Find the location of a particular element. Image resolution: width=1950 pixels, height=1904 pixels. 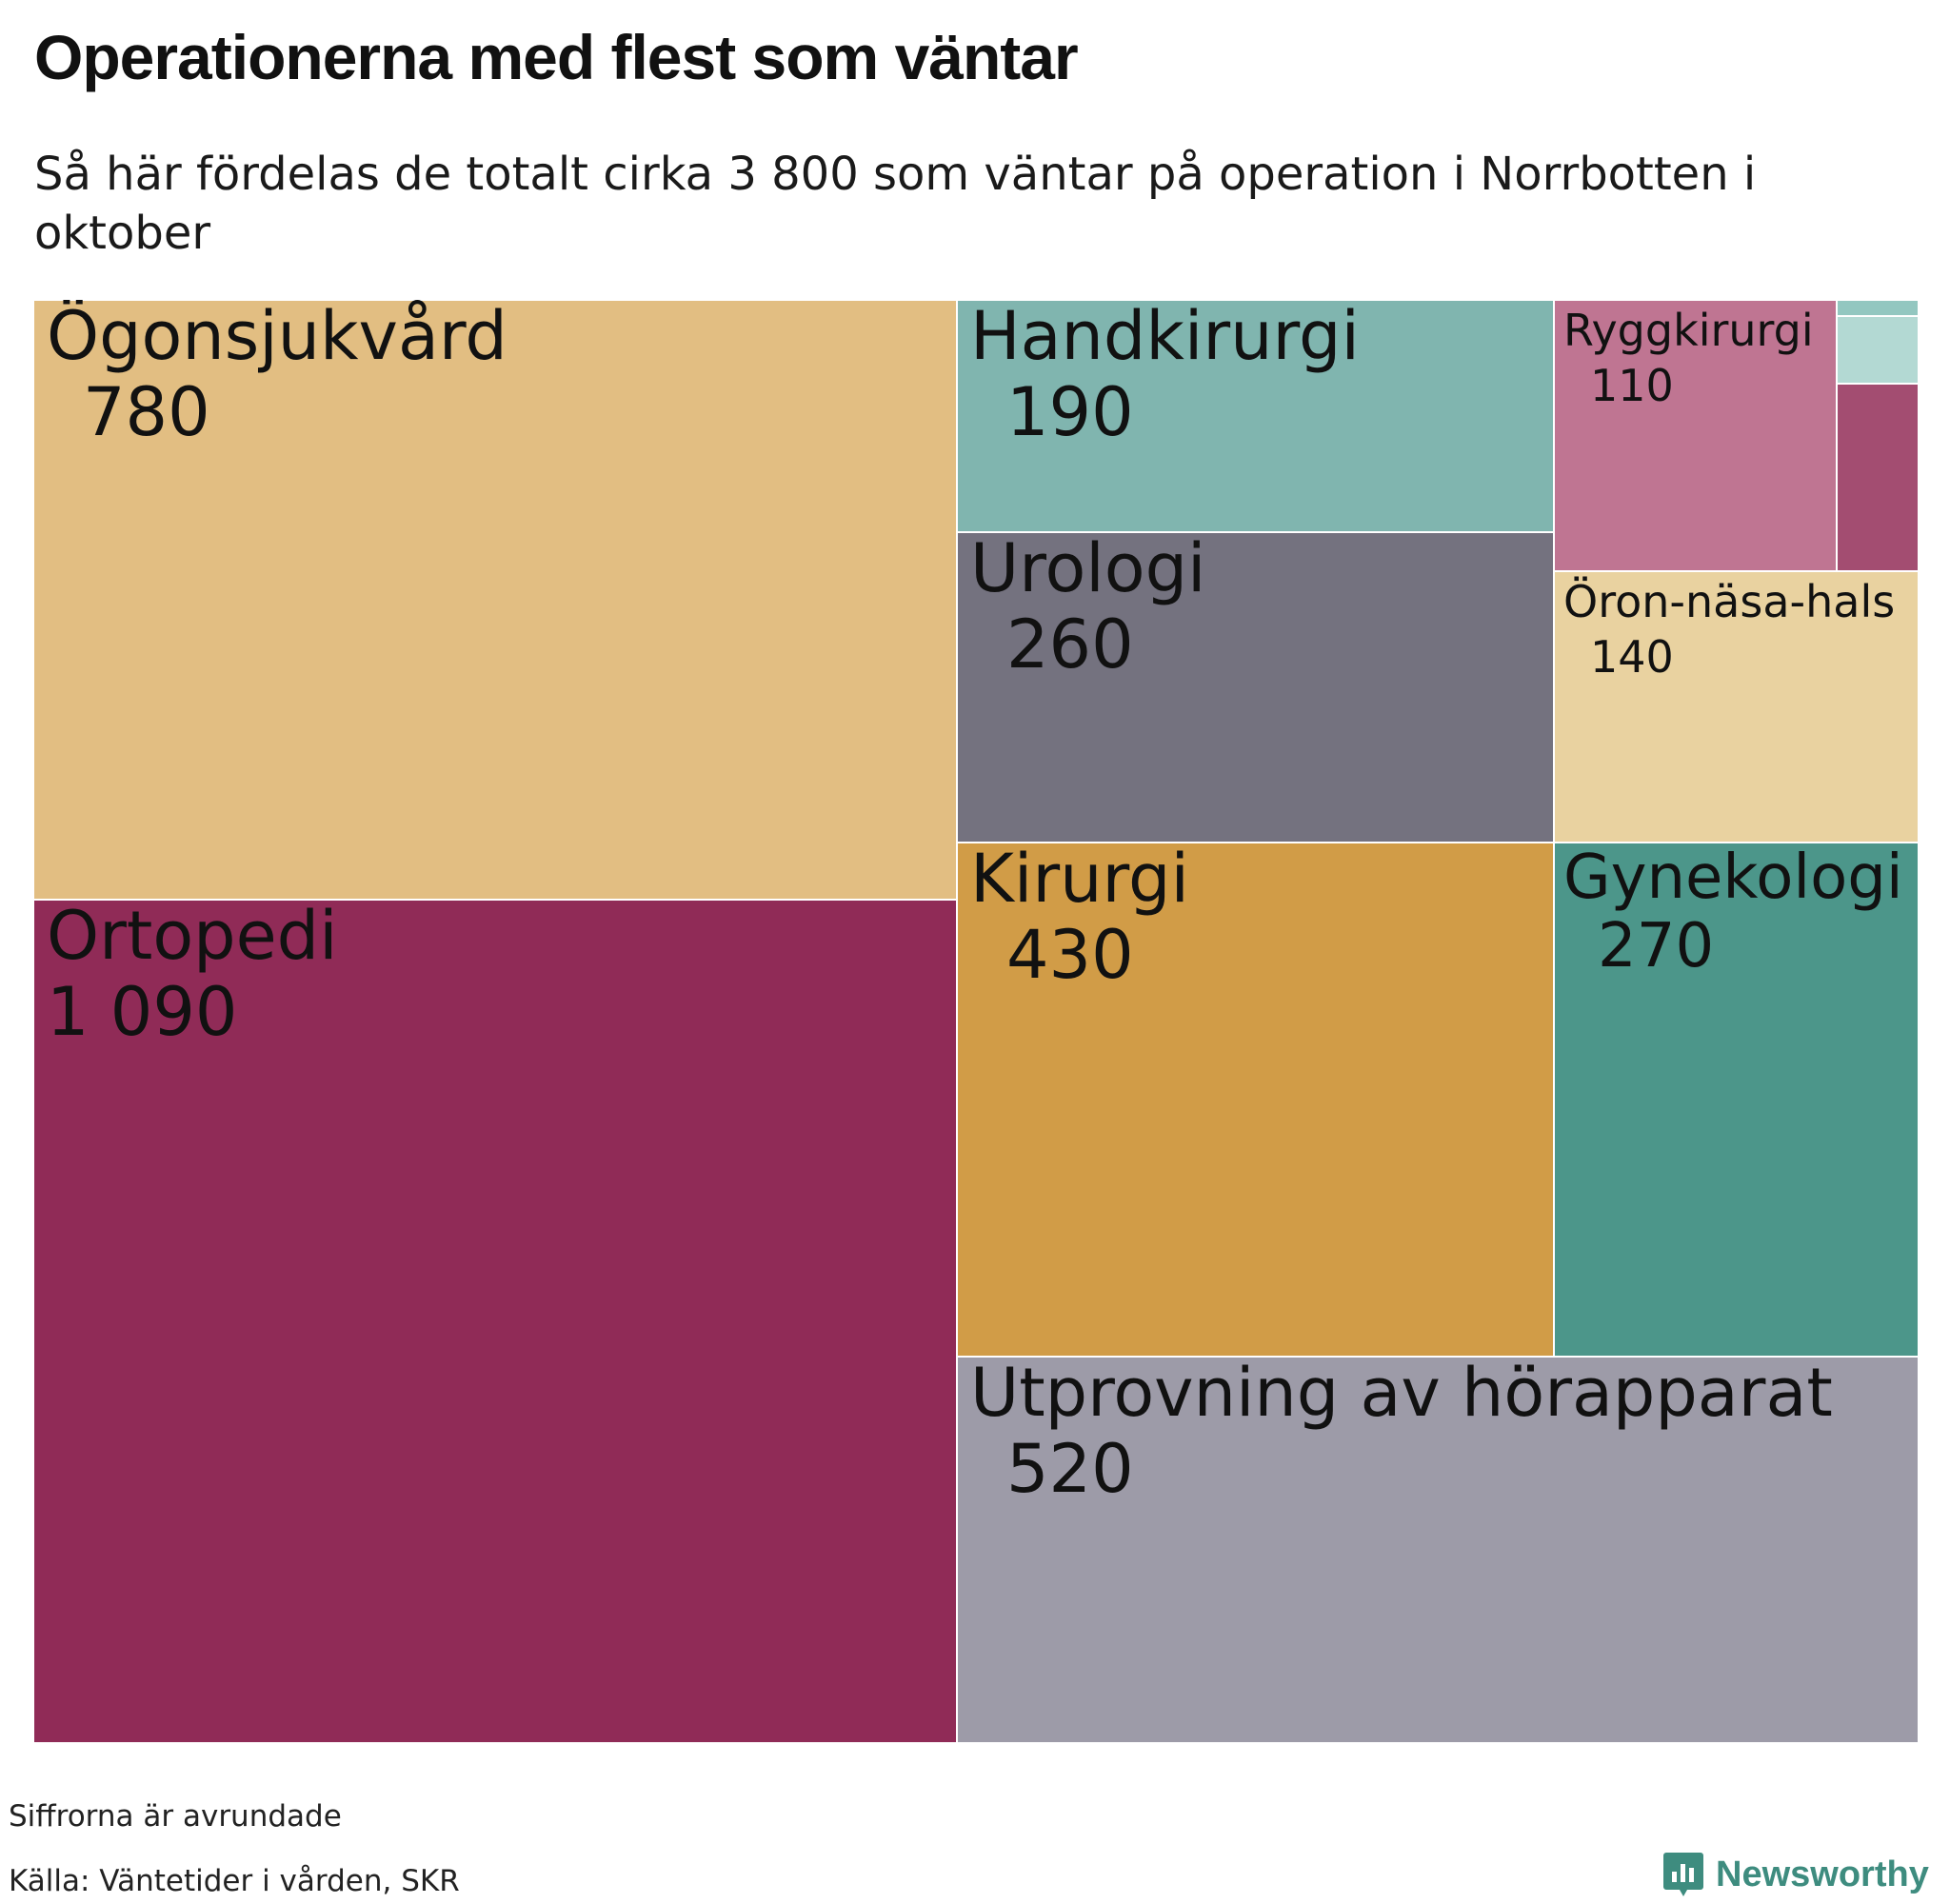

treemap-label: Ortopedi is located at coordinates (192, 936).